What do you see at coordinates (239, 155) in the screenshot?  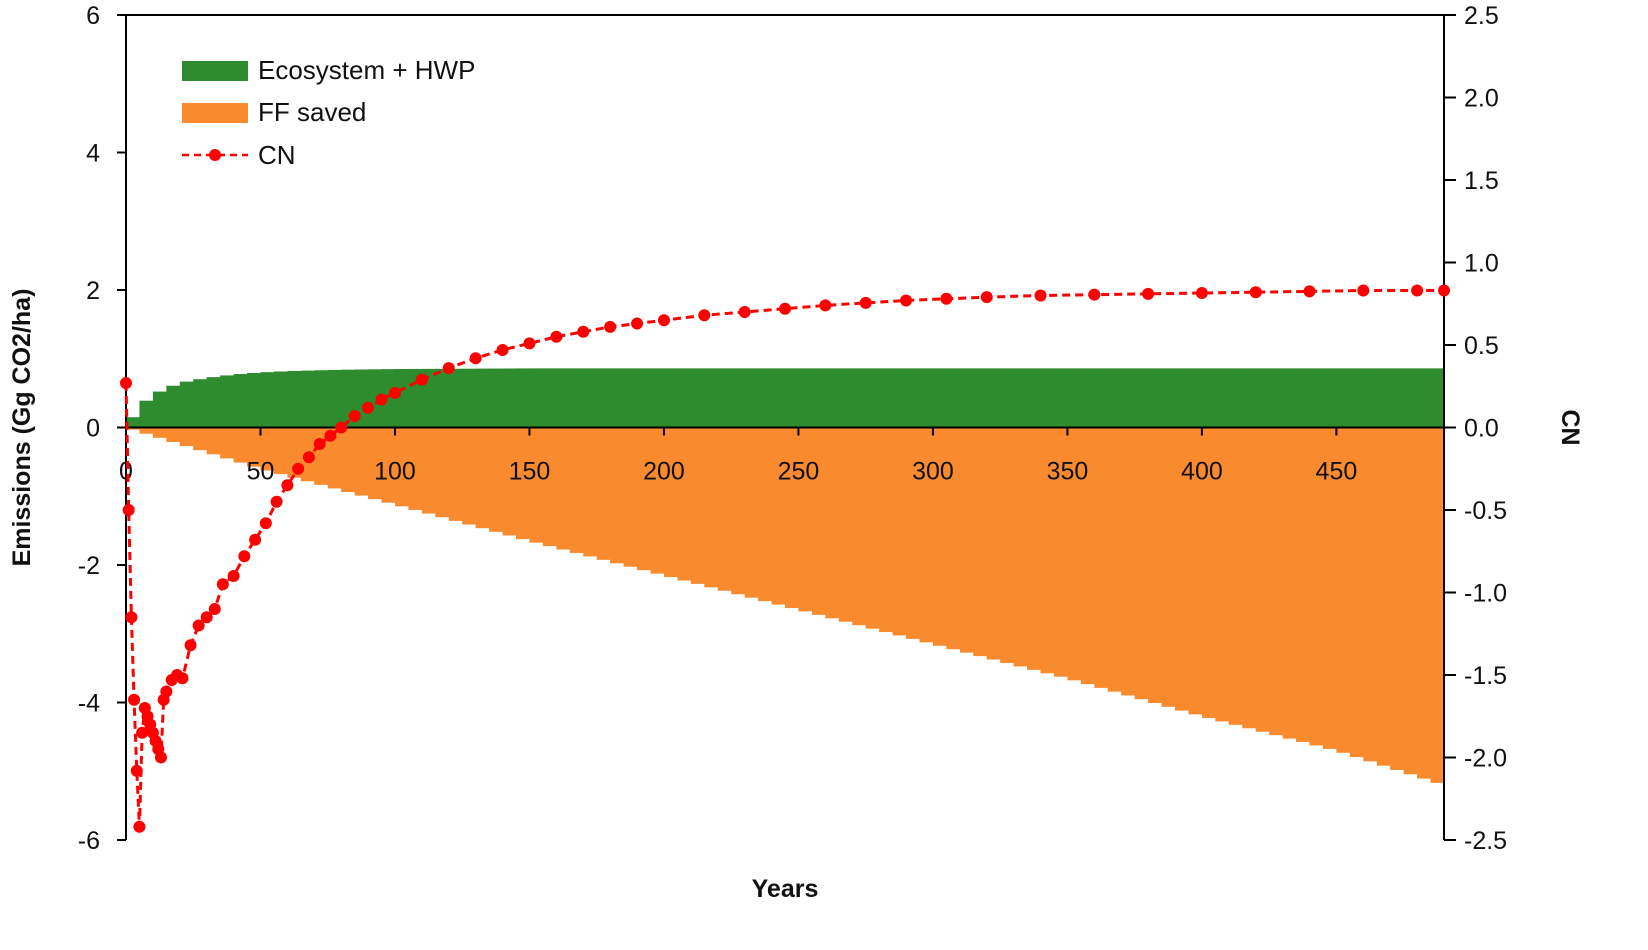 I see `legend-item-cn: CN` at bounding box center [239, 155].